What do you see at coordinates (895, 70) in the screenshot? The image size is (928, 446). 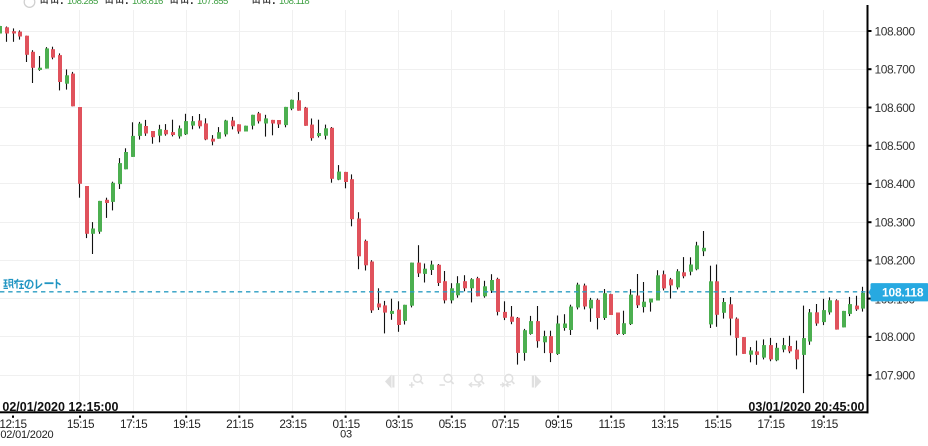 I see `svg-text: 108.700` at bounding box center [895, 70].